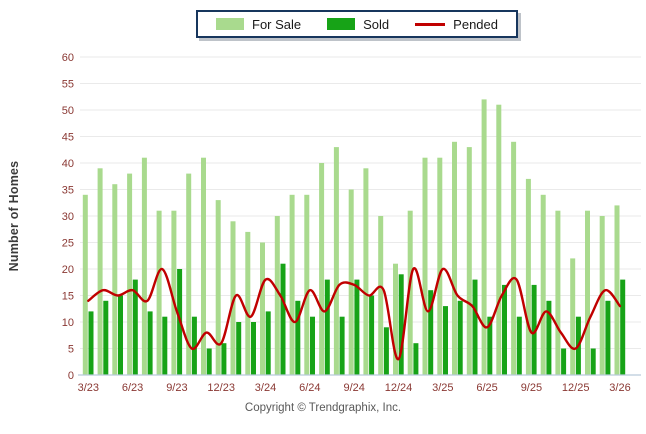 The width and height of the screenshot is (646, 434). What do you see at coordinates (323, 408) in the screenshot?
I see `copyright-text: Copyright © Trendgraphix, Inc.` at bounding box center [323, 408].